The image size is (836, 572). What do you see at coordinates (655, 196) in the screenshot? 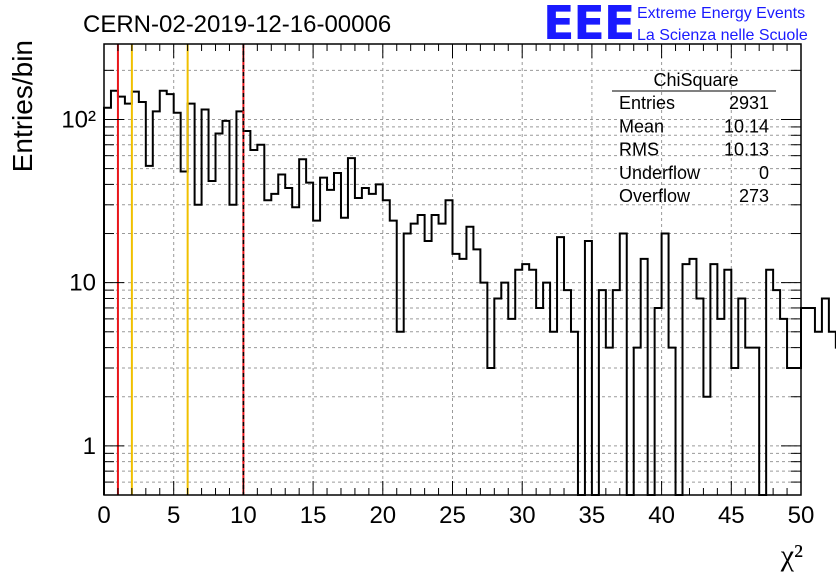
I see `stats-box-label: Overflow` at bounding box center [655, 196].